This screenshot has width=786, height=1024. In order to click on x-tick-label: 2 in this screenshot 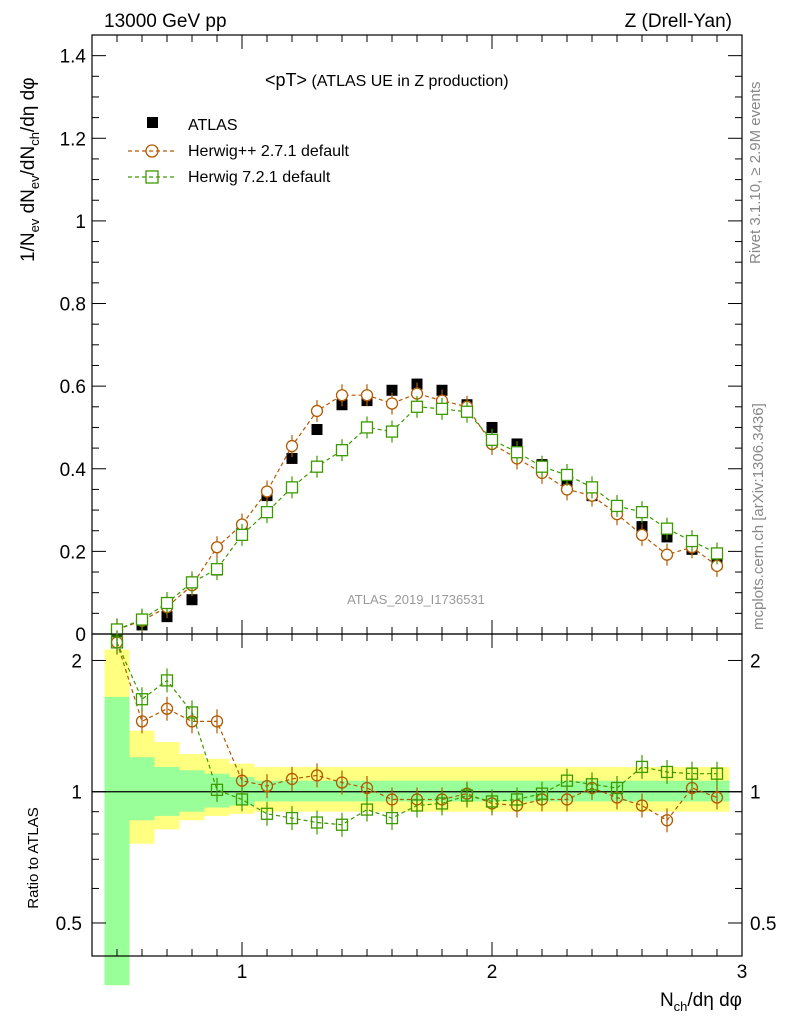, I will do `click(492, 972)`.